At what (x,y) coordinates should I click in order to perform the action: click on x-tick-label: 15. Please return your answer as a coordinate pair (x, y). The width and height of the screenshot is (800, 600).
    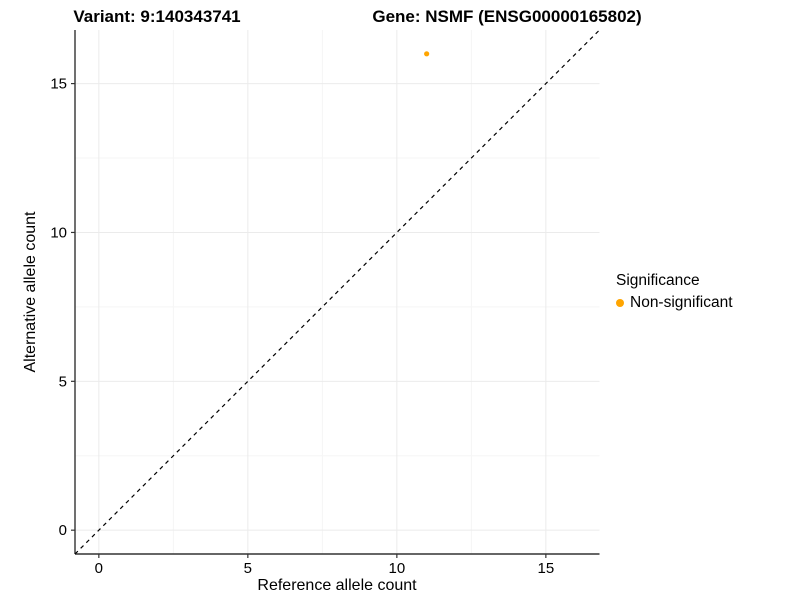
    Looking at the image, I should click on (546, 568).